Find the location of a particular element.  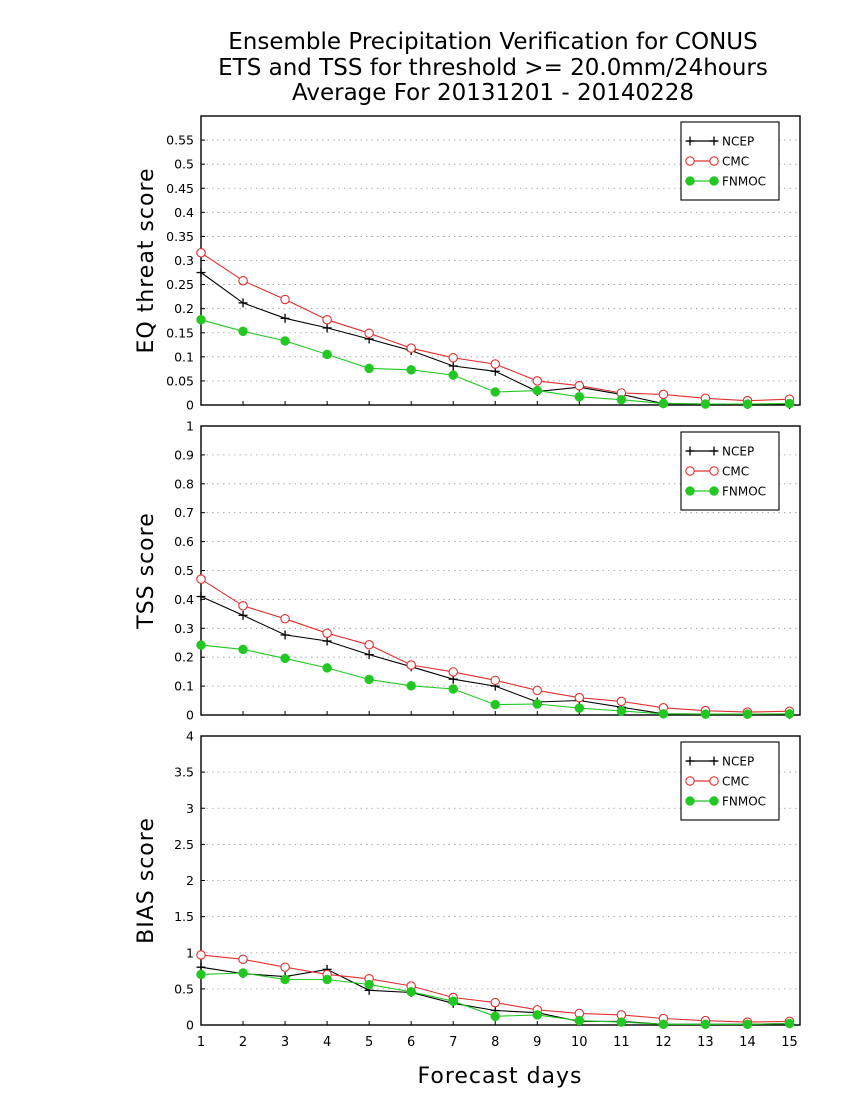

y-tick-label: 0.4 is located at coordinates (184, 599).